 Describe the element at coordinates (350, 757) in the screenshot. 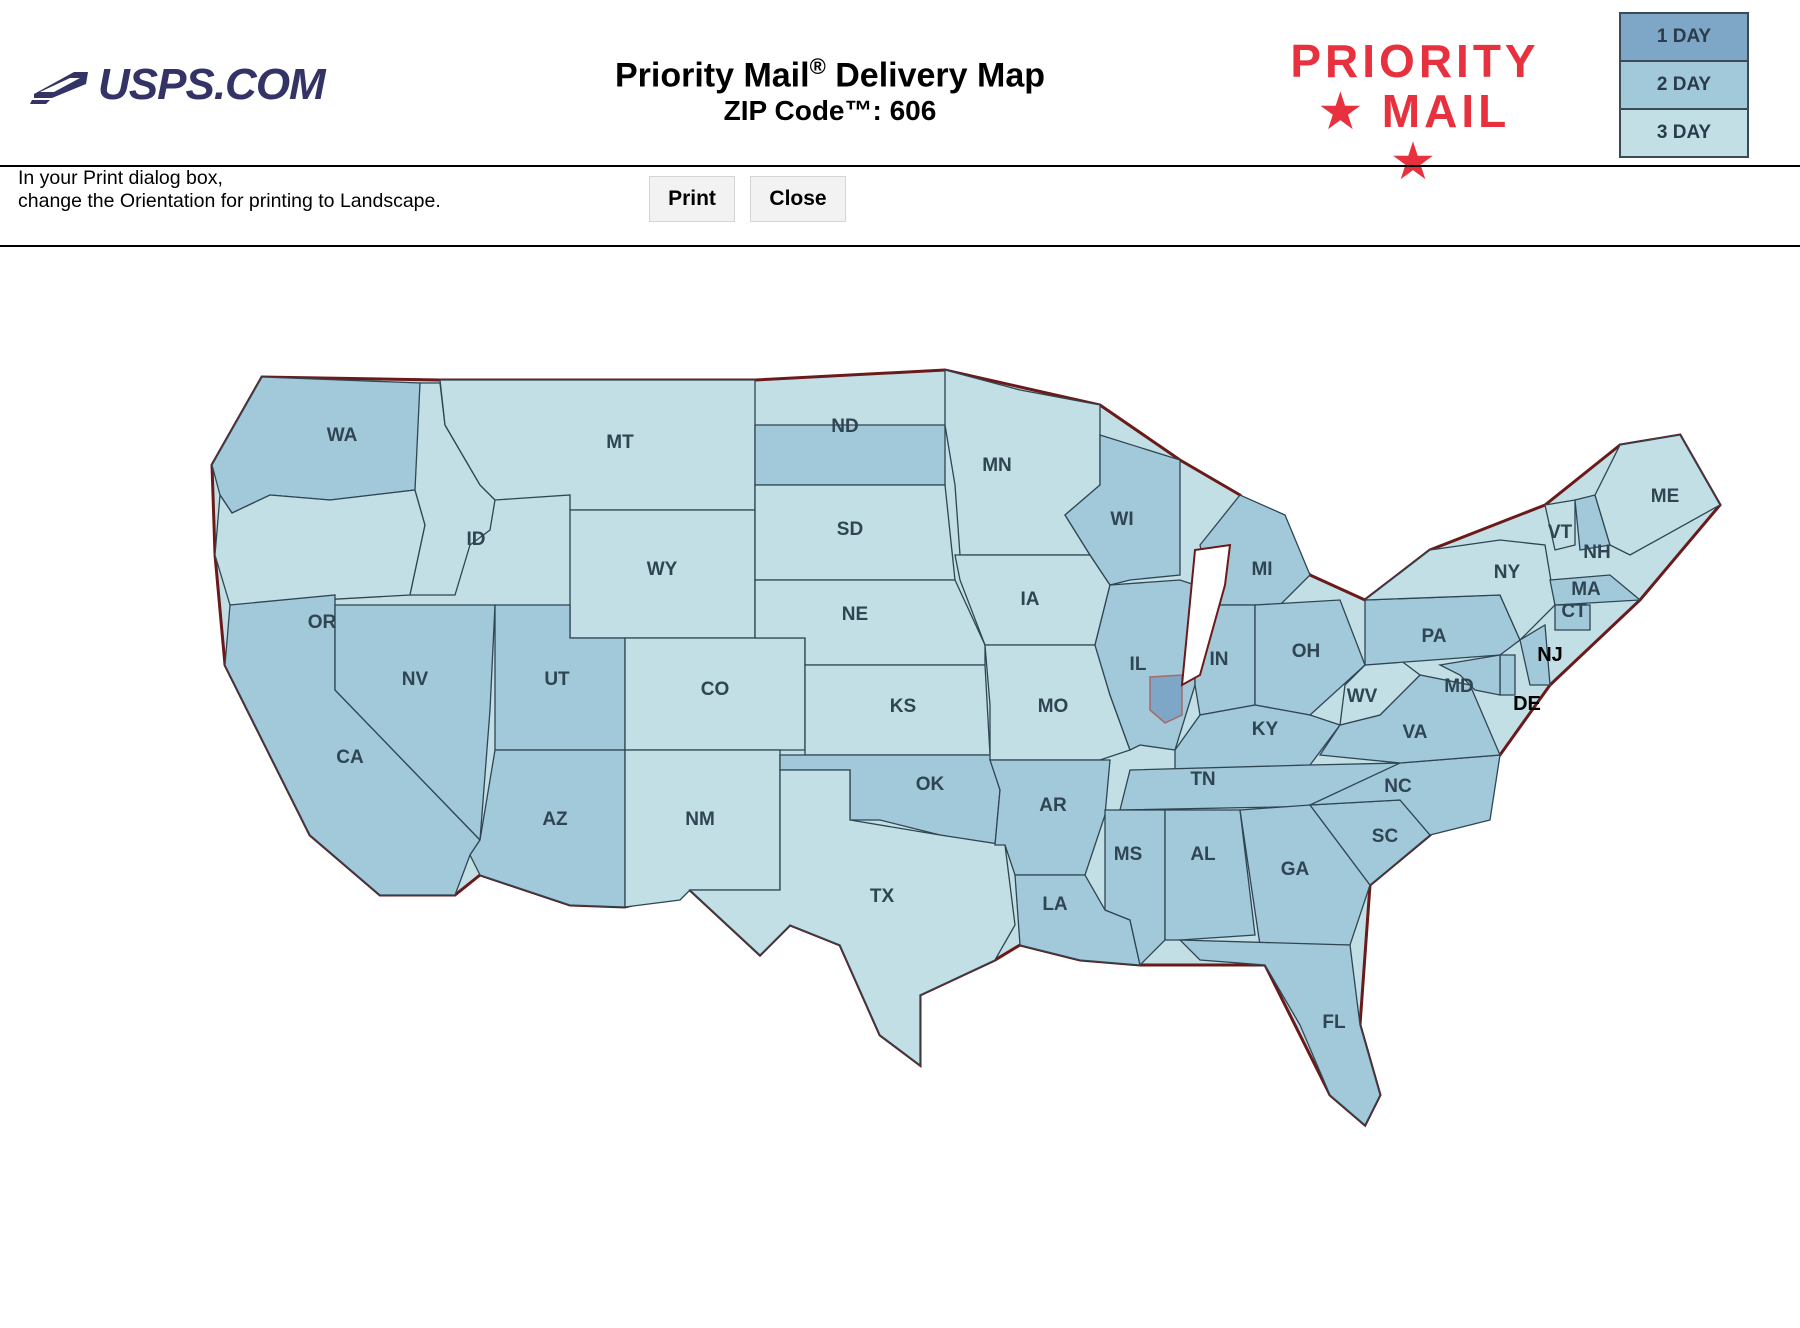

I see `state-label-ca: CA` at that location.